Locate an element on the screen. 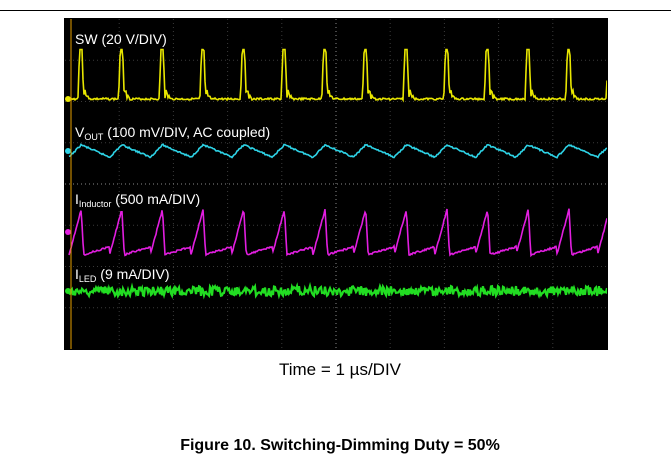  top-rule is located at coordinates (335, 10).